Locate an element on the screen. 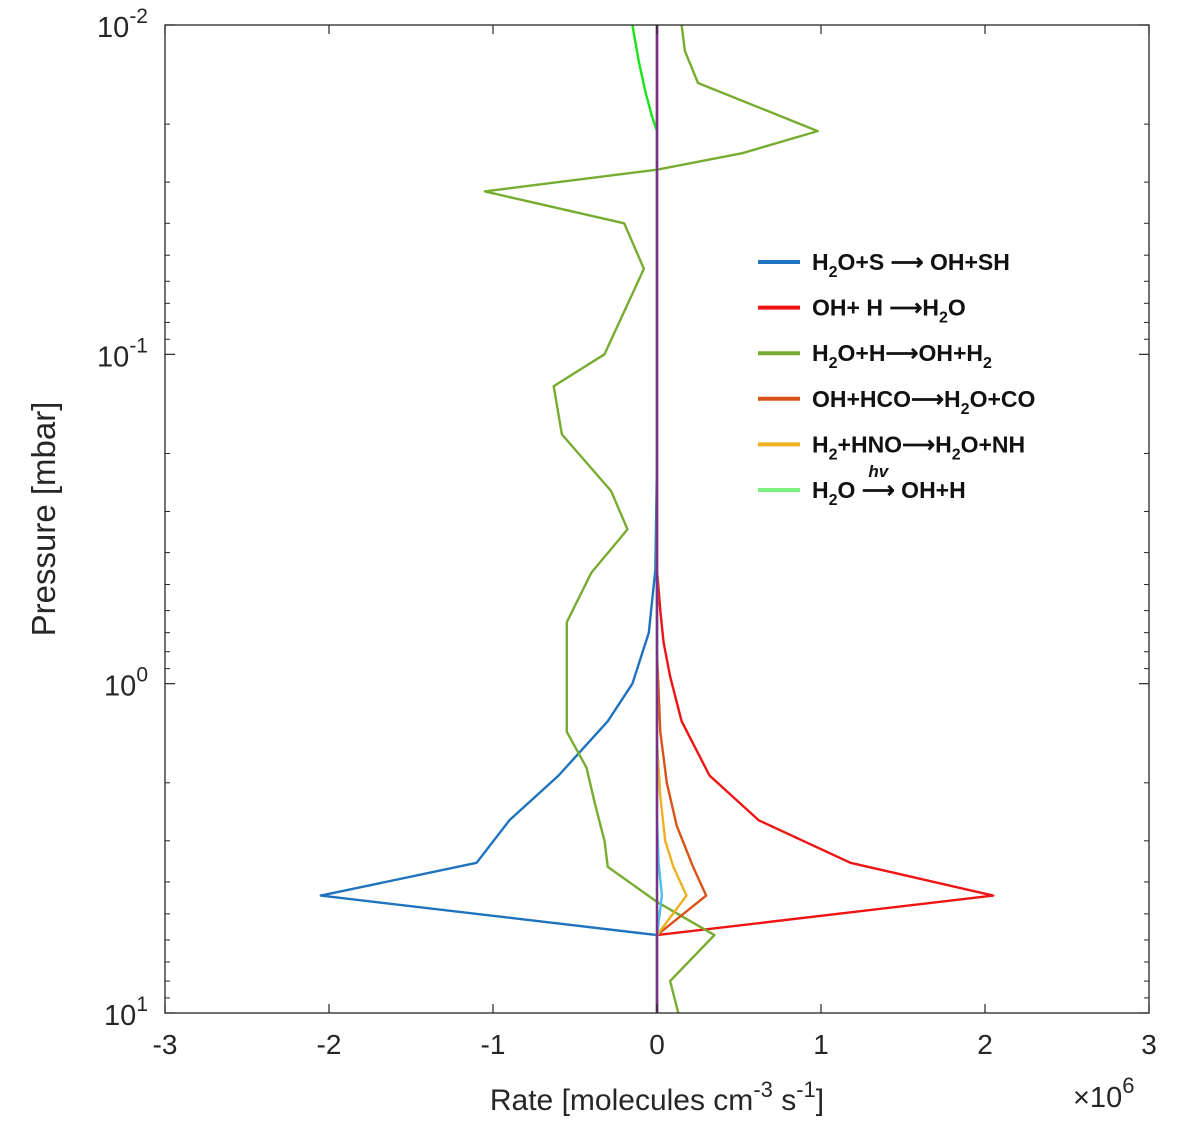 The width and height of the screenshot is (1197, 1125). y-tick-base-3: 10 is located at coordinates (120, 1016).